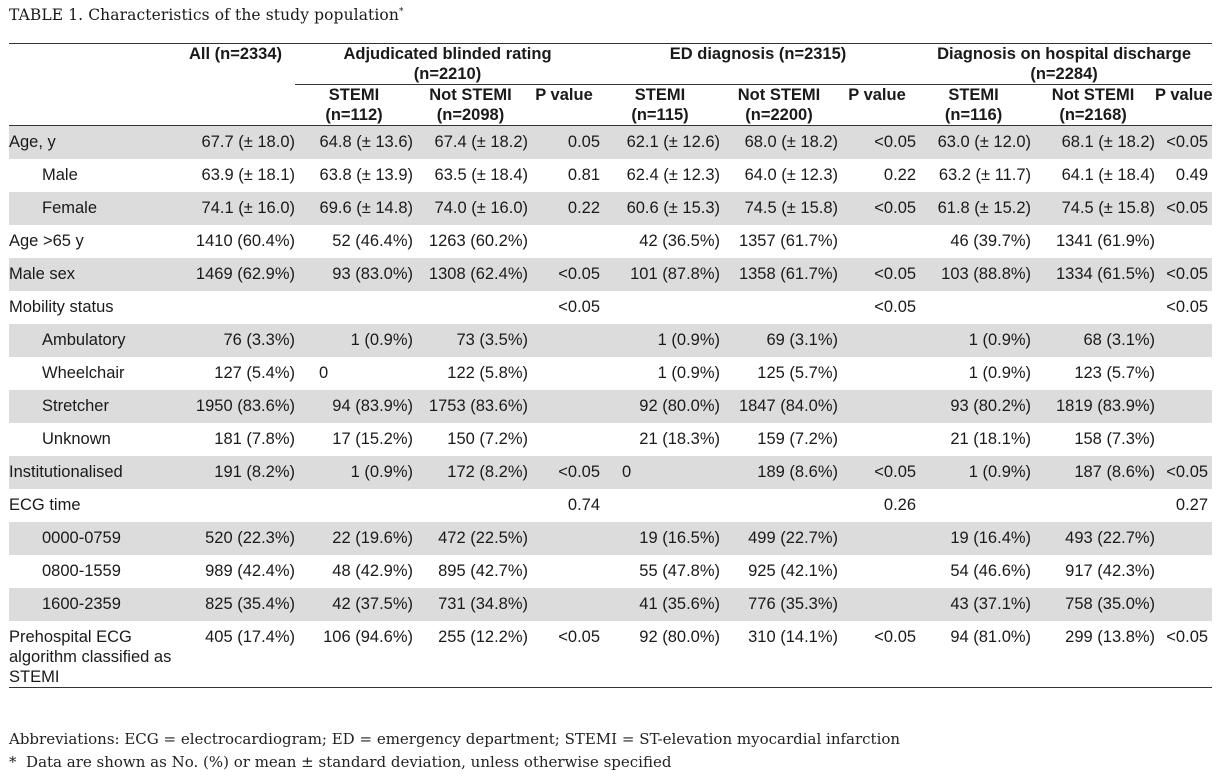 This screenshot has width=1221, height=781. What do you see at coordinates (42, 273) in the screenshot?
I see `row-label: Male sex` at bounding box center [42, 273].